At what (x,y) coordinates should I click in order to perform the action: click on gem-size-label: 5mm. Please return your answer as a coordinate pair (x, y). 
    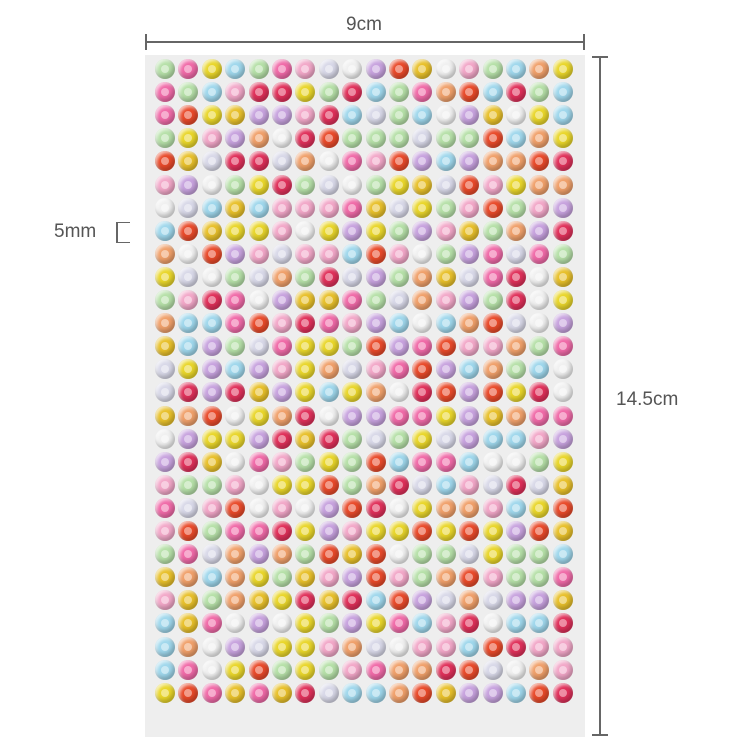
    Looking at the image, I should click on (75, 231).